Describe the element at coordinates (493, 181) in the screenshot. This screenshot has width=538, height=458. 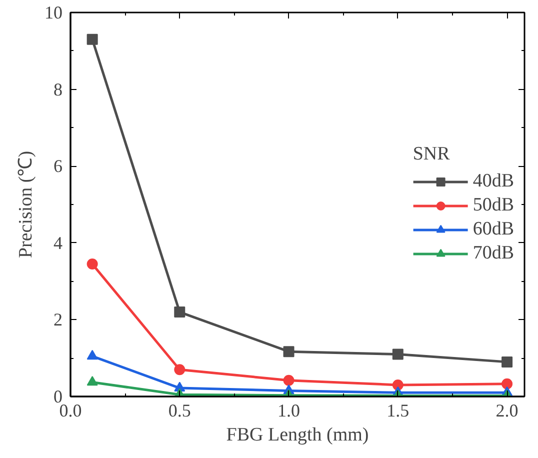
I see `legend-label: 40dB` at that location.